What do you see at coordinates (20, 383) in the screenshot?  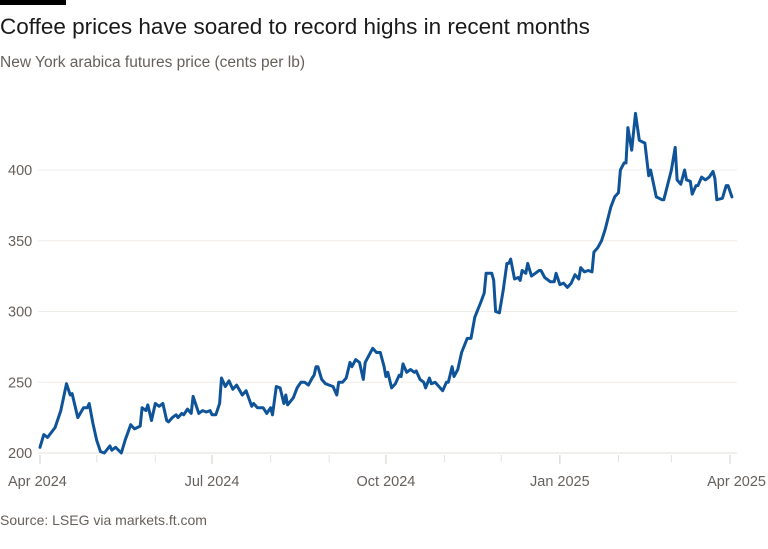 I see `y-tick-label: 250` at bounding box center [20, 383].